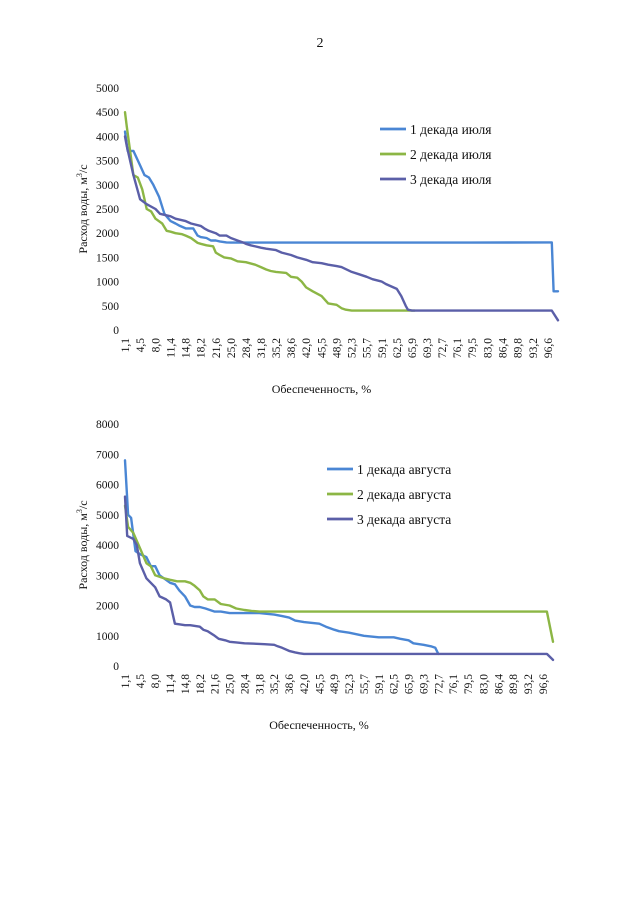 The height and width of the screenshot is (902, 640). Describe the element at coordinates (451, 179) in the screenshot. I see `legend-label: 3 декада июля` at that location.